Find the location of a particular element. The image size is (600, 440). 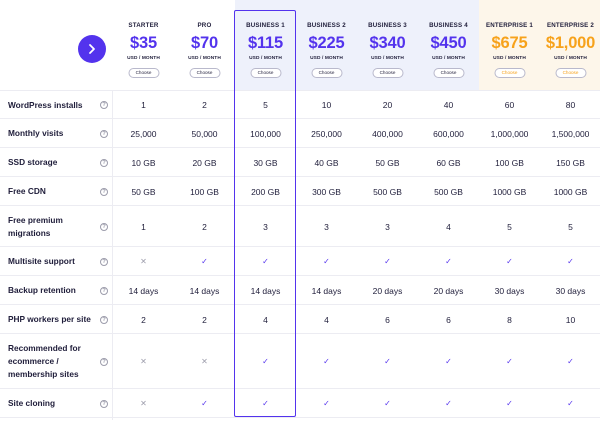

plan-column-pro: PRO $70 USD / MONTH Choose is located at coordinates (204, 50).